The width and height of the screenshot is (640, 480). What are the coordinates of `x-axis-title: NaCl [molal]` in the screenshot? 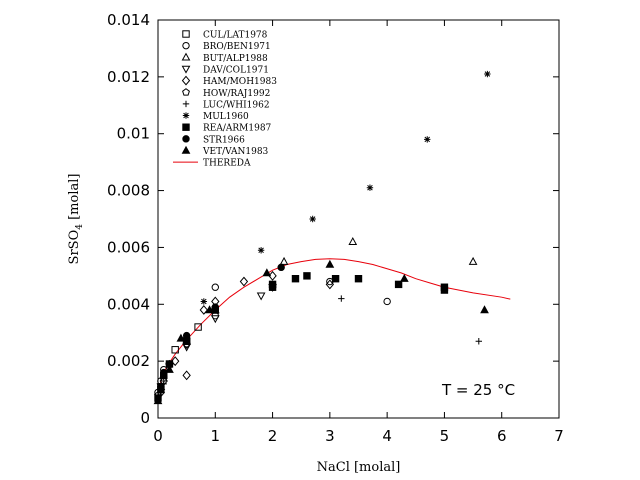 It's located at (359, 467).